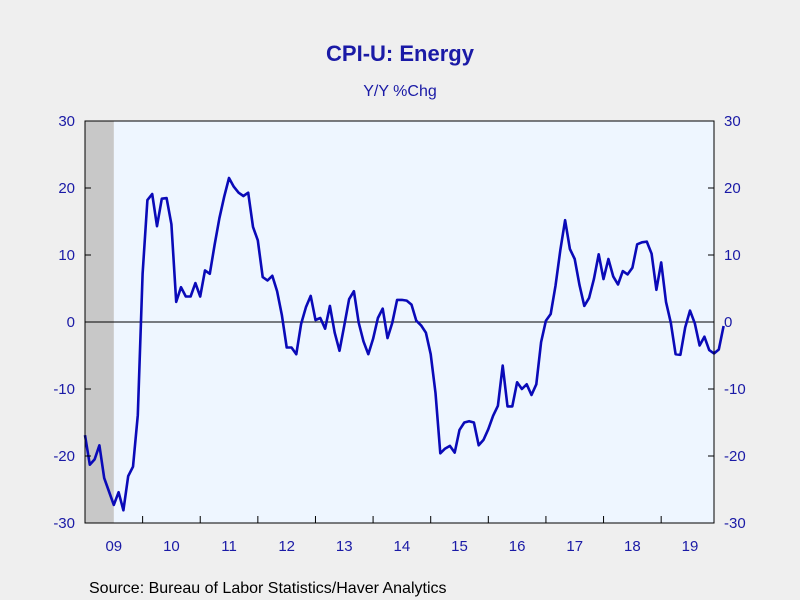 This screenshot has width=800, height=600. I want to click on x-tick-label: 17, so click(574, 546).